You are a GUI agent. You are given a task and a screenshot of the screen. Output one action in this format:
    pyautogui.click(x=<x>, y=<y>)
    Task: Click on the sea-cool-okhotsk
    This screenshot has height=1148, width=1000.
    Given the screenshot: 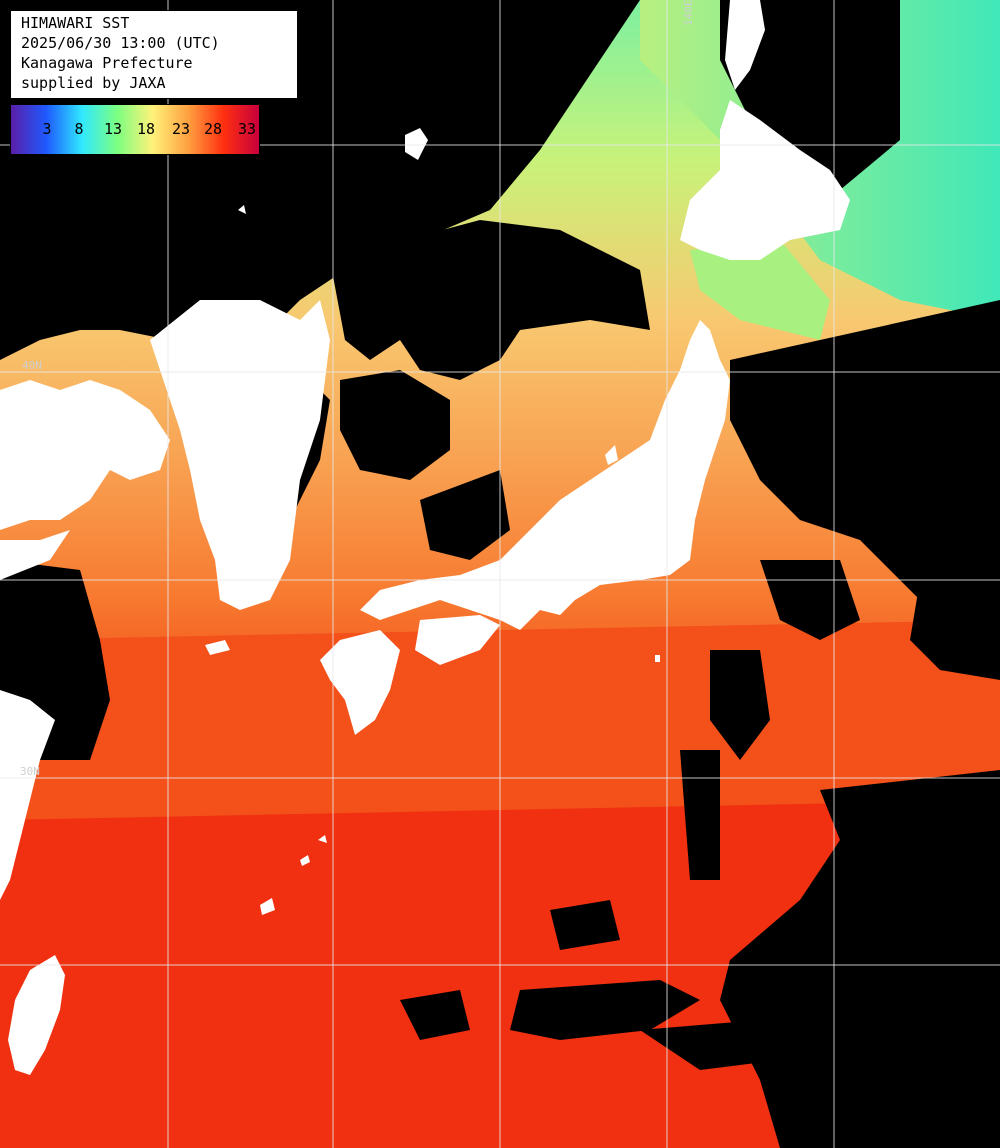 What is the action you would take?
    pyautogui.click(x=760, y=290)
    